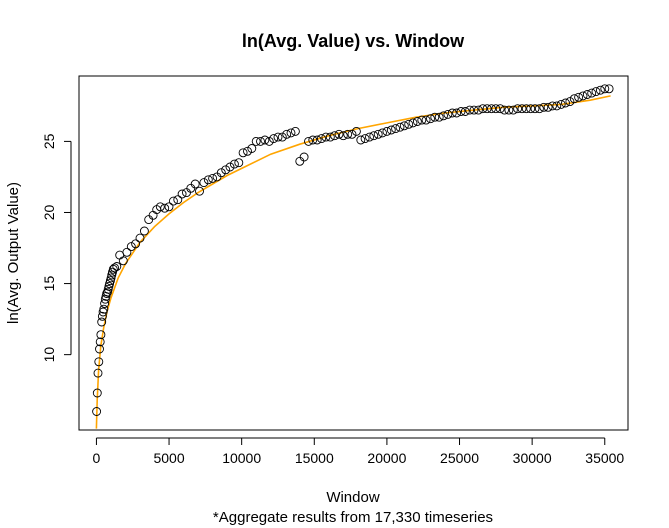  What do you see at coordinates (49, 141) in the screenshot?
I see `y-tick-label: 25` at bounding box center [49, 141].